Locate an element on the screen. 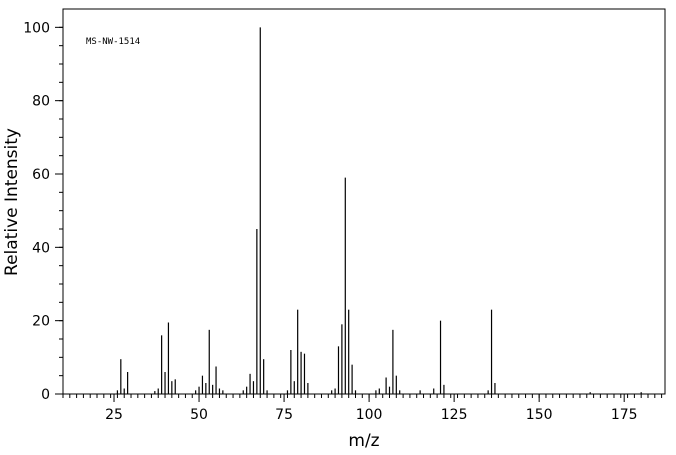 This screenshot has height=455, width=676. x-axis-title: m/z is located at coordinates (363, 441).